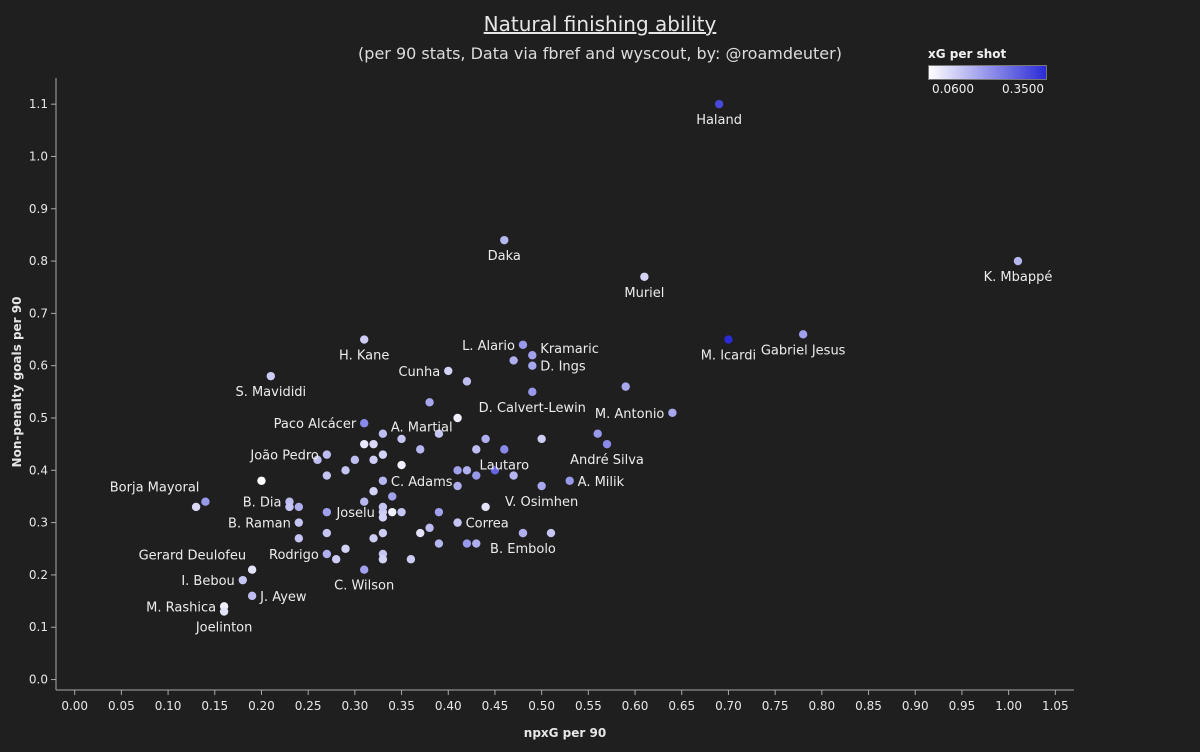  Describe the element at coordinates (121, 706) in the screenshot. I see `x-tick-label: 0.05` at that location.